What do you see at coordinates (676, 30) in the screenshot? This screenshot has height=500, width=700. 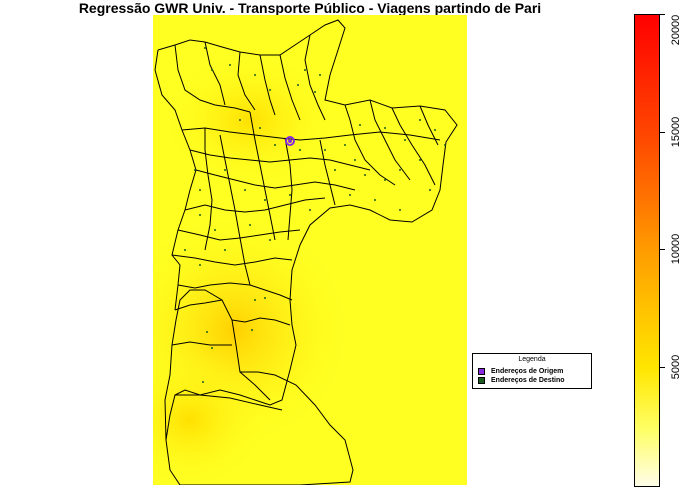 I see `colorbar-label-20000: 20000` at bounding box center [676, 30].